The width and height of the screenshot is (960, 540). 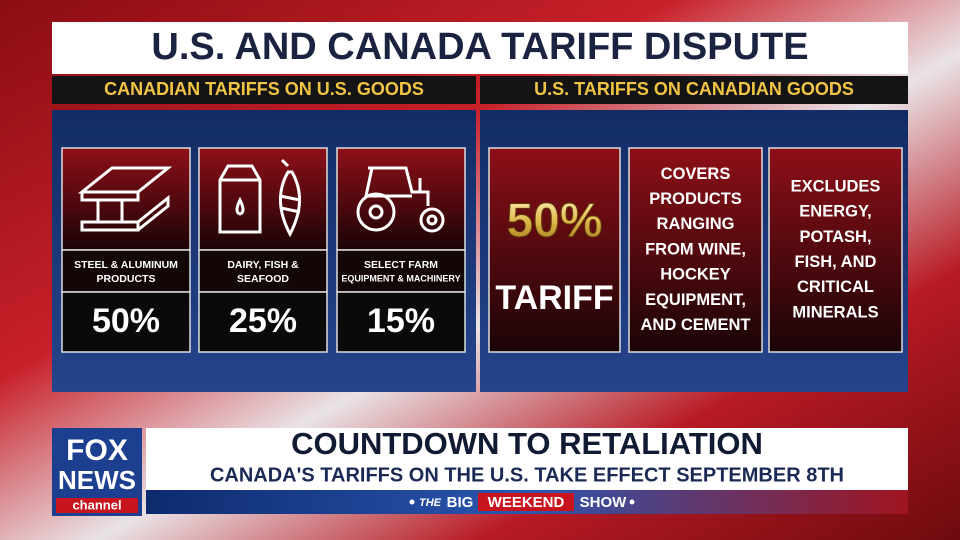 I want to click on info-line: HOCKEY, so click(x=695, y=275).